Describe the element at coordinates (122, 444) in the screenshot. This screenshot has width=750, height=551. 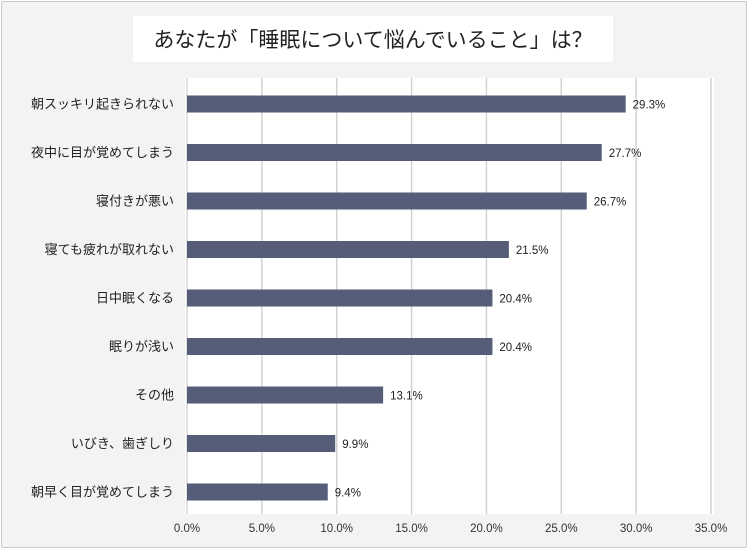
I see `category-label: いびき、歯ぎしり` at that location.